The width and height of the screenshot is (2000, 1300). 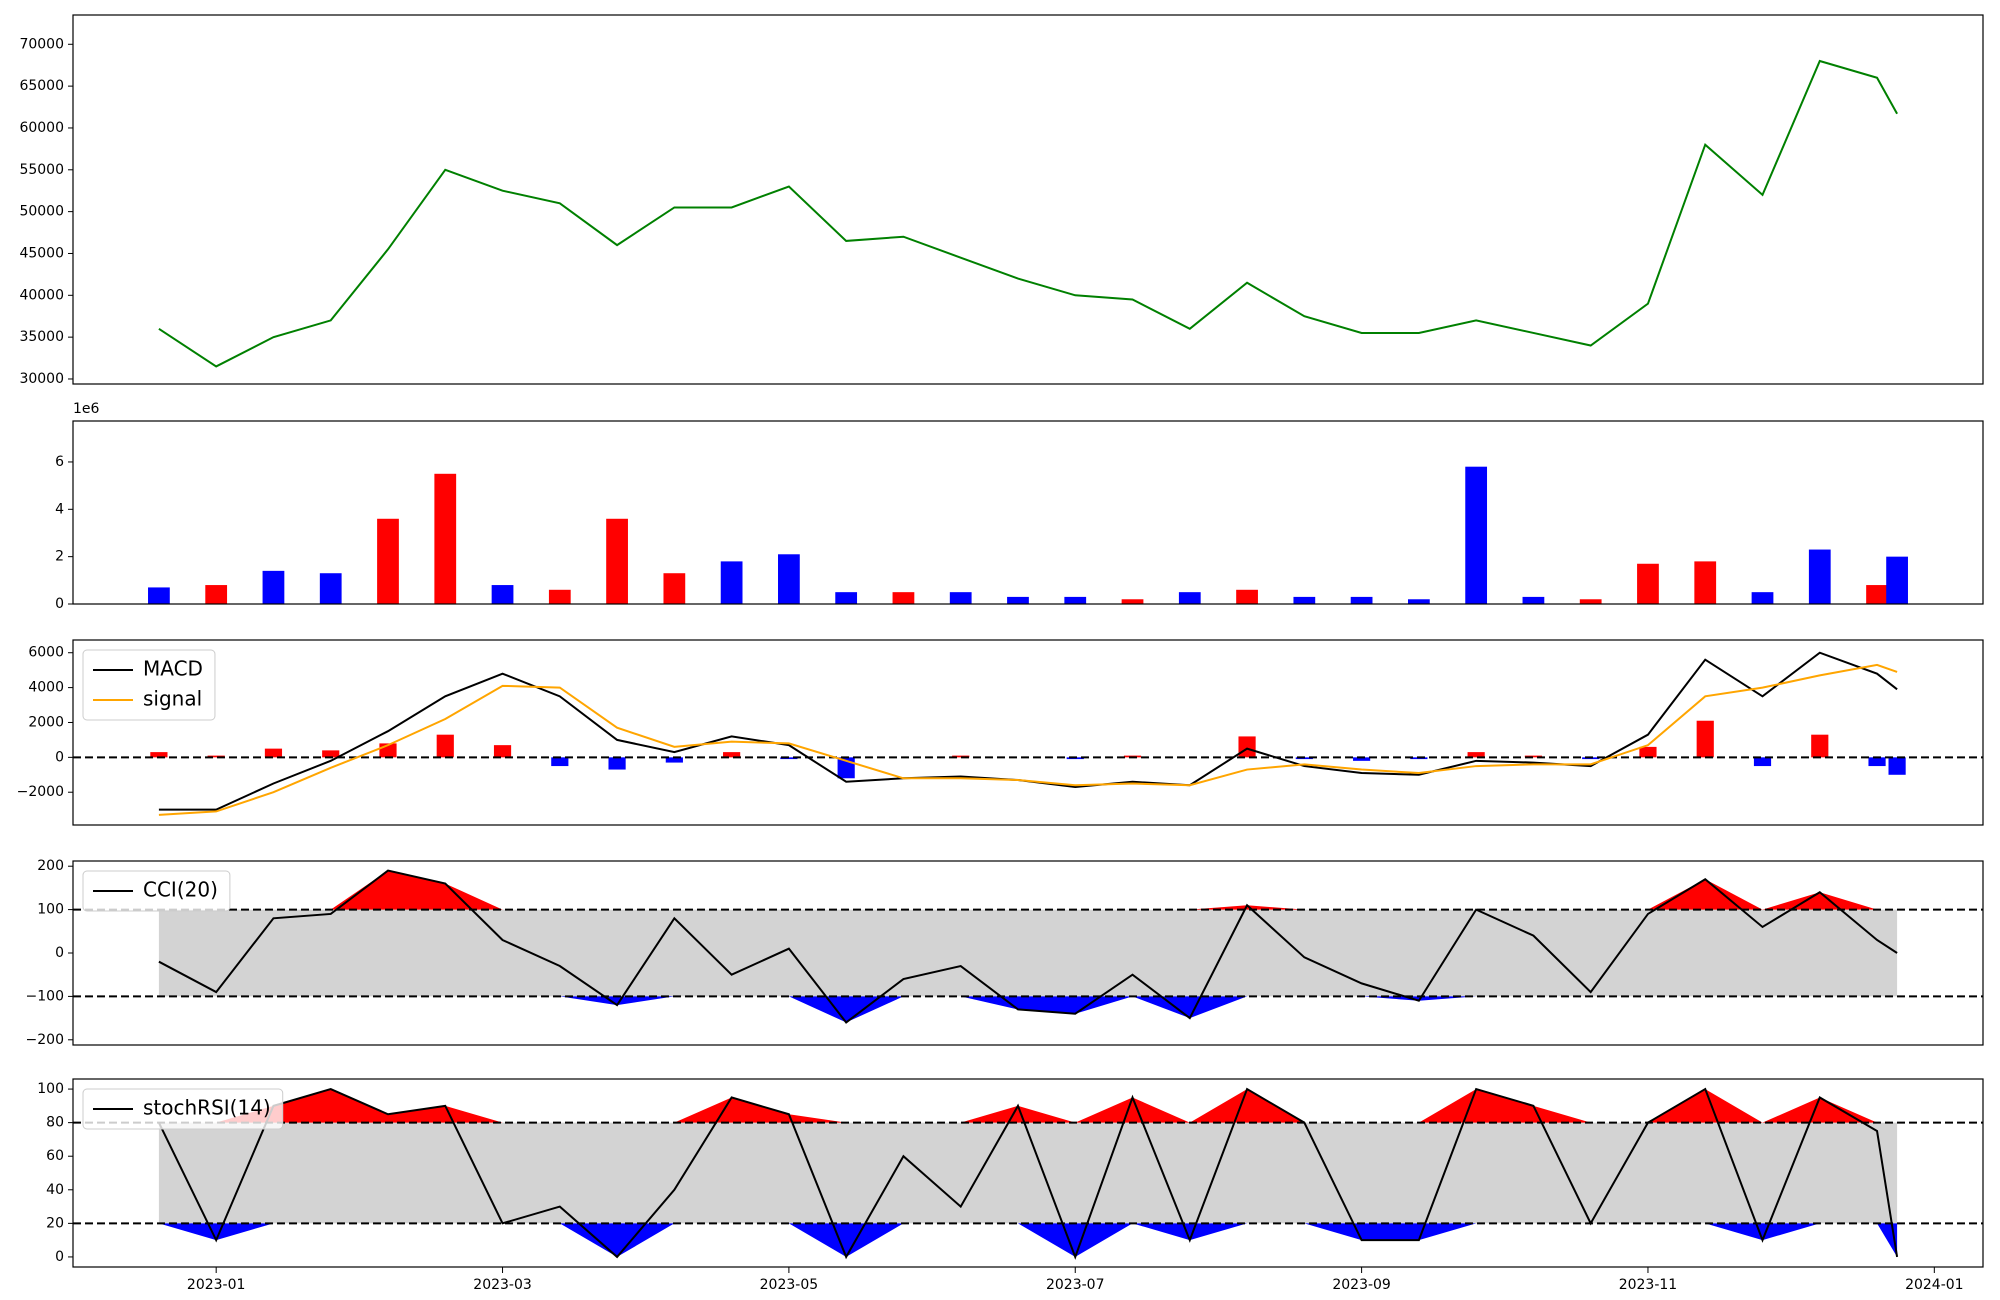 I want to click on y-tick-label: 40000, so click(x=41, y=295).